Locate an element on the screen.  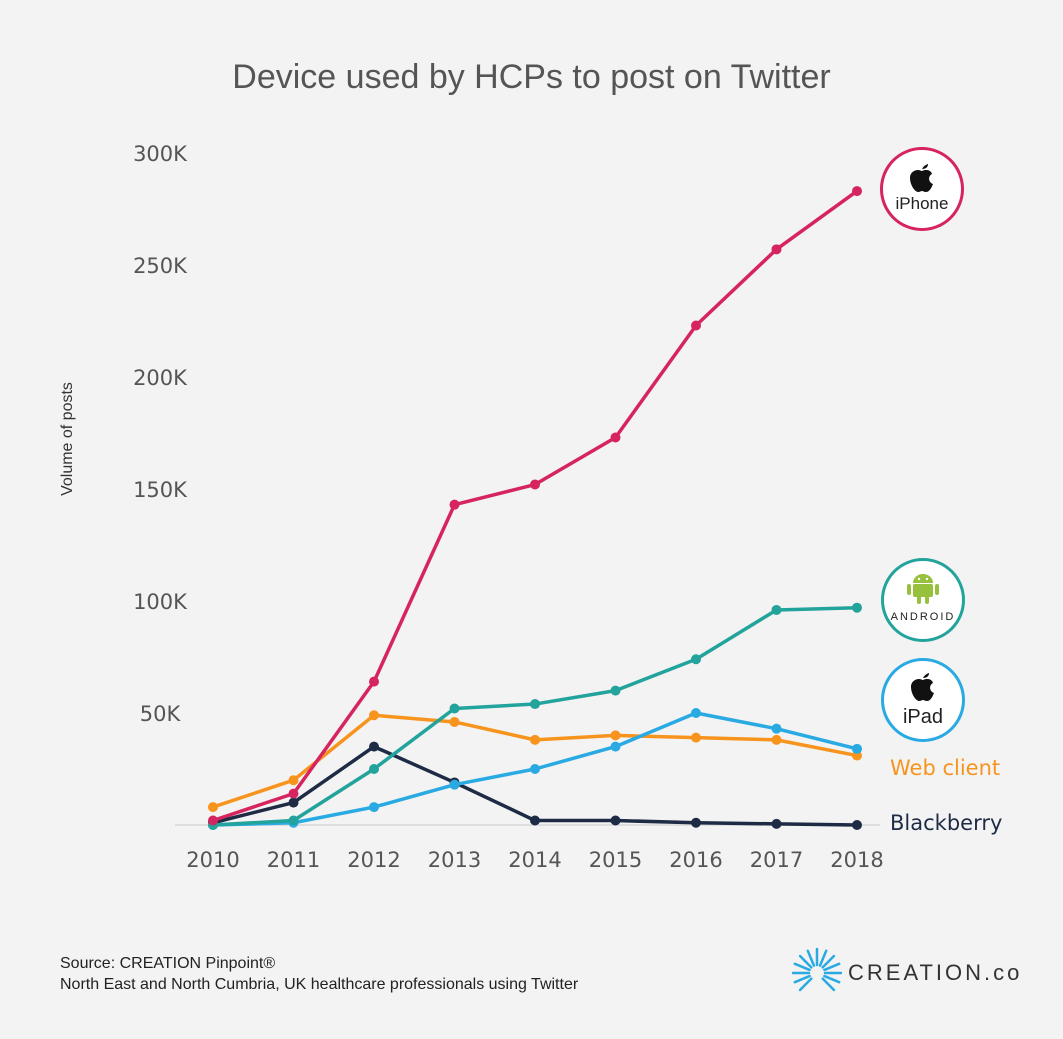
legend-web-client: Web client is located at coordinates (945, 768).